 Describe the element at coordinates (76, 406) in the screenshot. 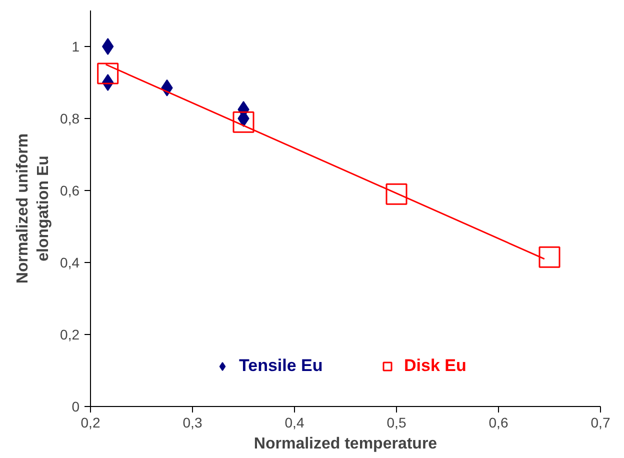

I see `y-tick-label: 0` at that location.